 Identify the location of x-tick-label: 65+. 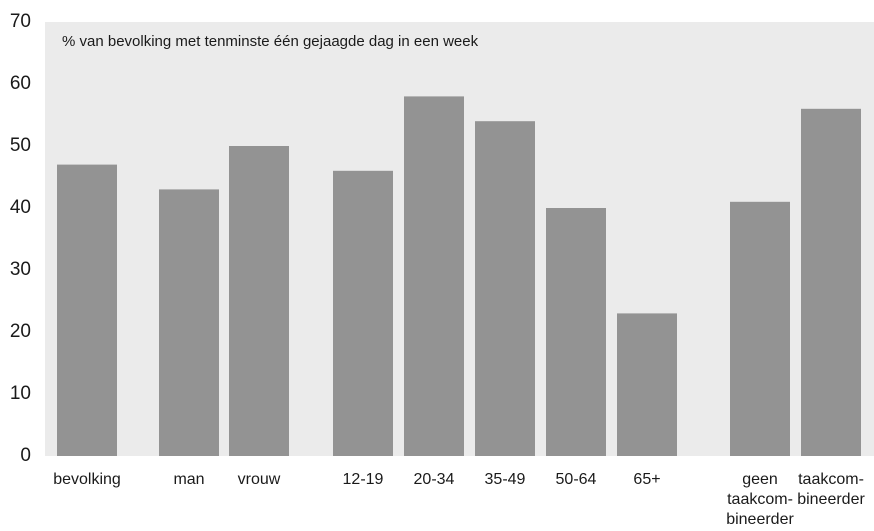
(646, 479).